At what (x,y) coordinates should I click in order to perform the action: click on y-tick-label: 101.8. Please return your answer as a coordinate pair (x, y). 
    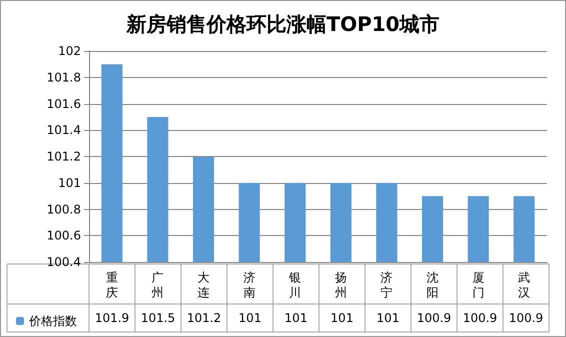
    Looking at the image, I should click on (63, 77).